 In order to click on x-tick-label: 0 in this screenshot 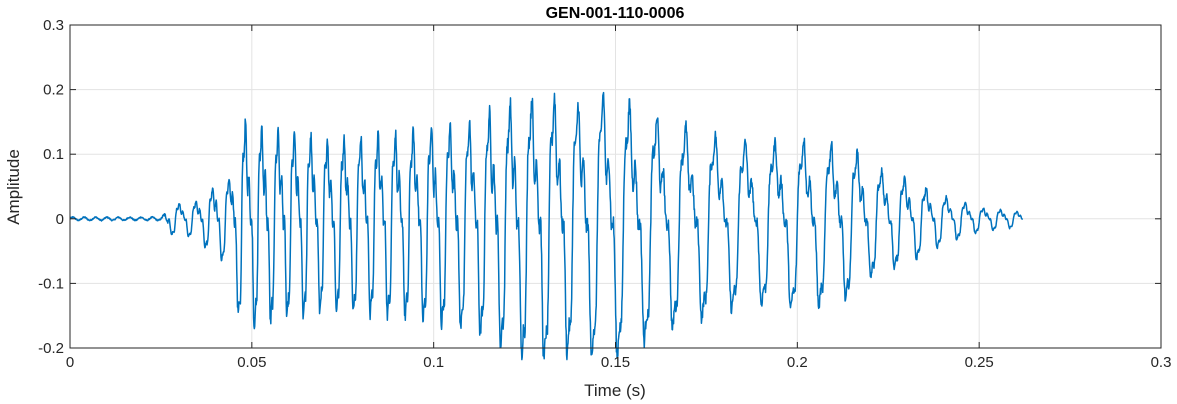, I will do `click(70, 362)`.